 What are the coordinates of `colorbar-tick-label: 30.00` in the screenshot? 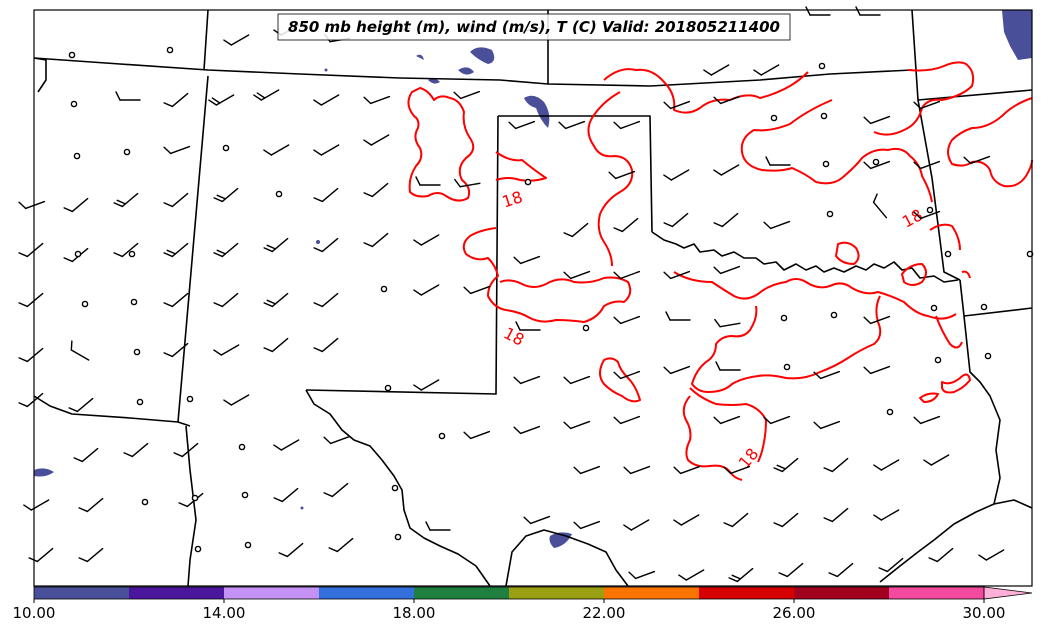 It's located at (984, 613).